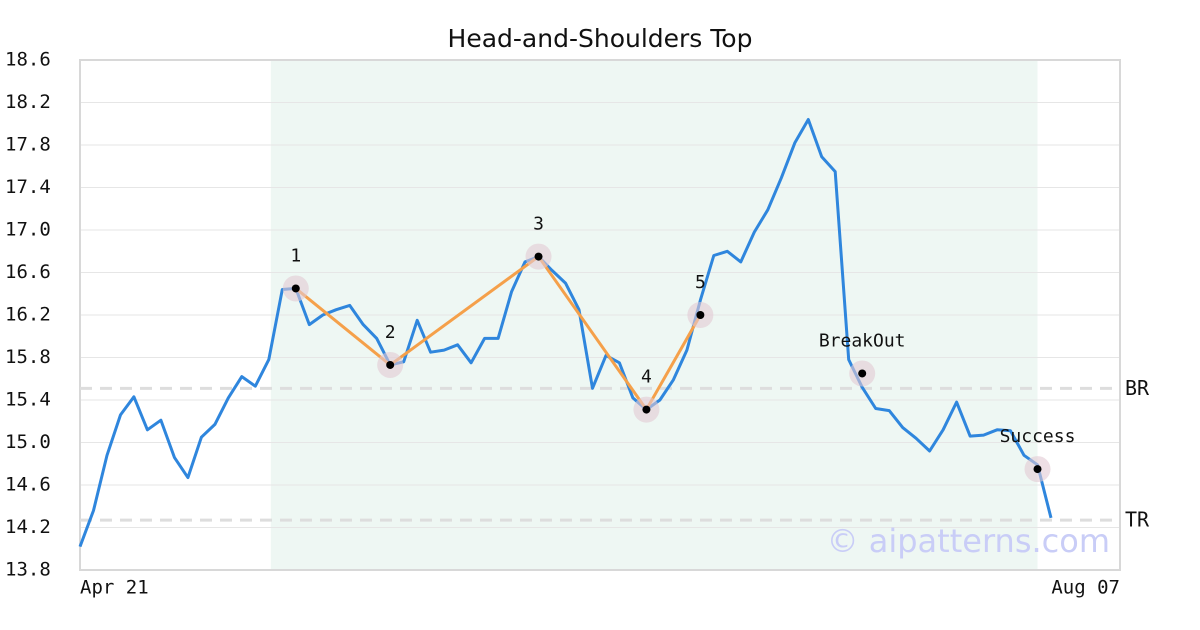 The image size is (1200, 630). Describe the element at coordinates (1137, 520) in the screenshot. I see `reference-label: TR` at that location.